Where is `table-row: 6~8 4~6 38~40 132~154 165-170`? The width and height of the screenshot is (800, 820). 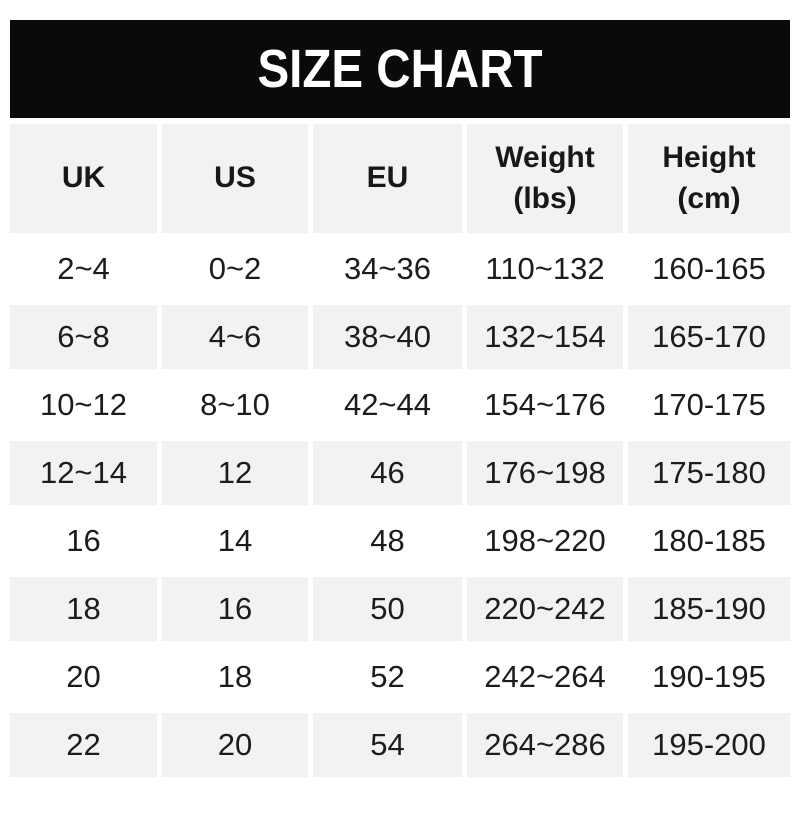
table-row: 6~8 4~6 38~40 132~154 165-170 is located at coordinates (400, 337).